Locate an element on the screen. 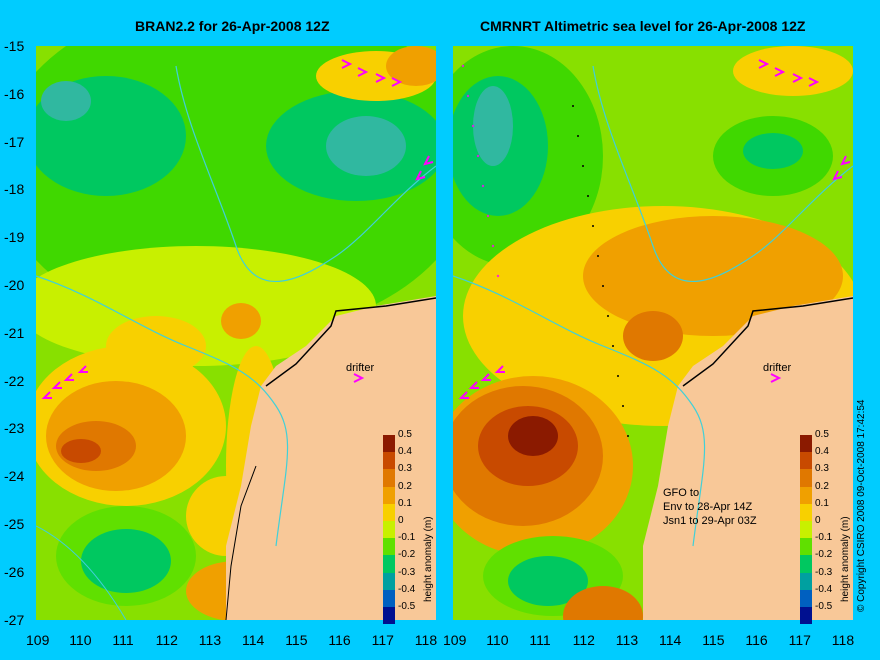 The image size is (880, 660). satellite-note-line-3: Jsn1 to 29-Apr 03Z is located at coordinates (710, 521).